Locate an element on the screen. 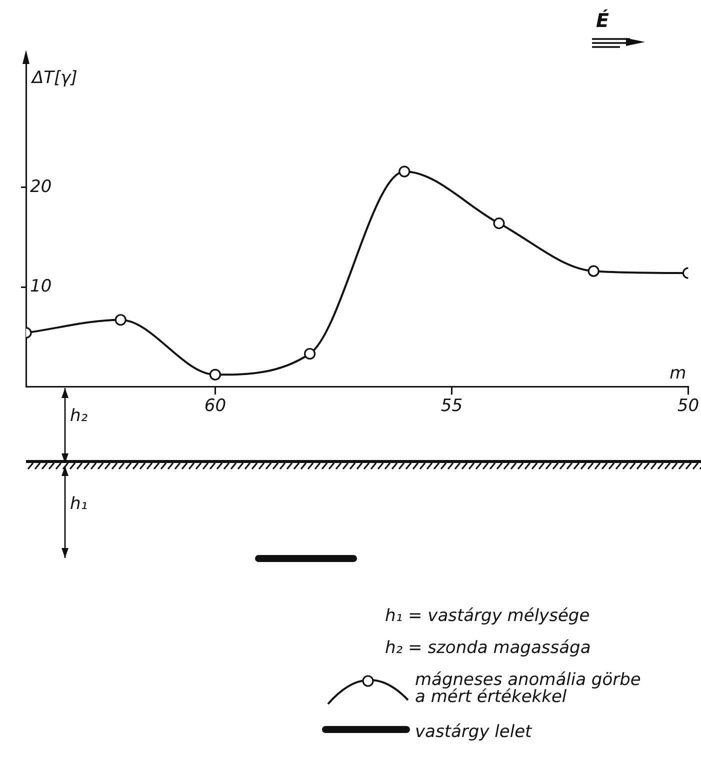 This screenshot has width=701, height=771. text: h₁ = vastárgy mélysége is located at coordinates (487, 616).